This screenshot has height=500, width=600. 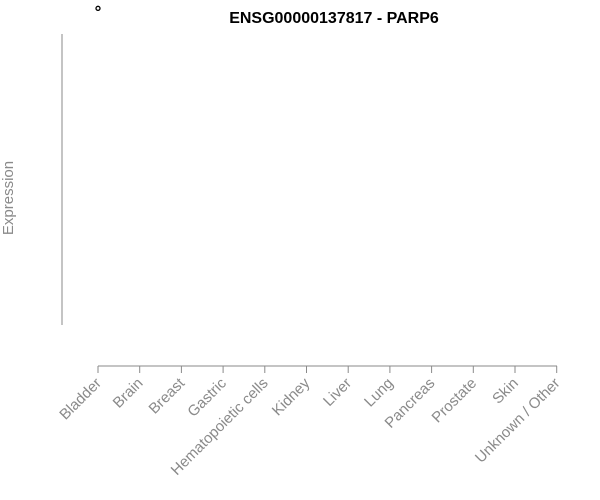 I want to click on boxes, so click(x=98, y=8).